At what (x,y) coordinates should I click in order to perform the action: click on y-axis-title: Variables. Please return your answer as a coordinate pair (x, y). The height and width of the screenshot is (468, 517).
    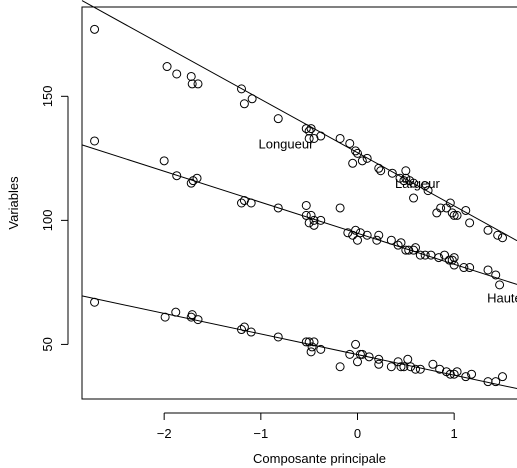
    Looking at the image, I should click on (13, 203).